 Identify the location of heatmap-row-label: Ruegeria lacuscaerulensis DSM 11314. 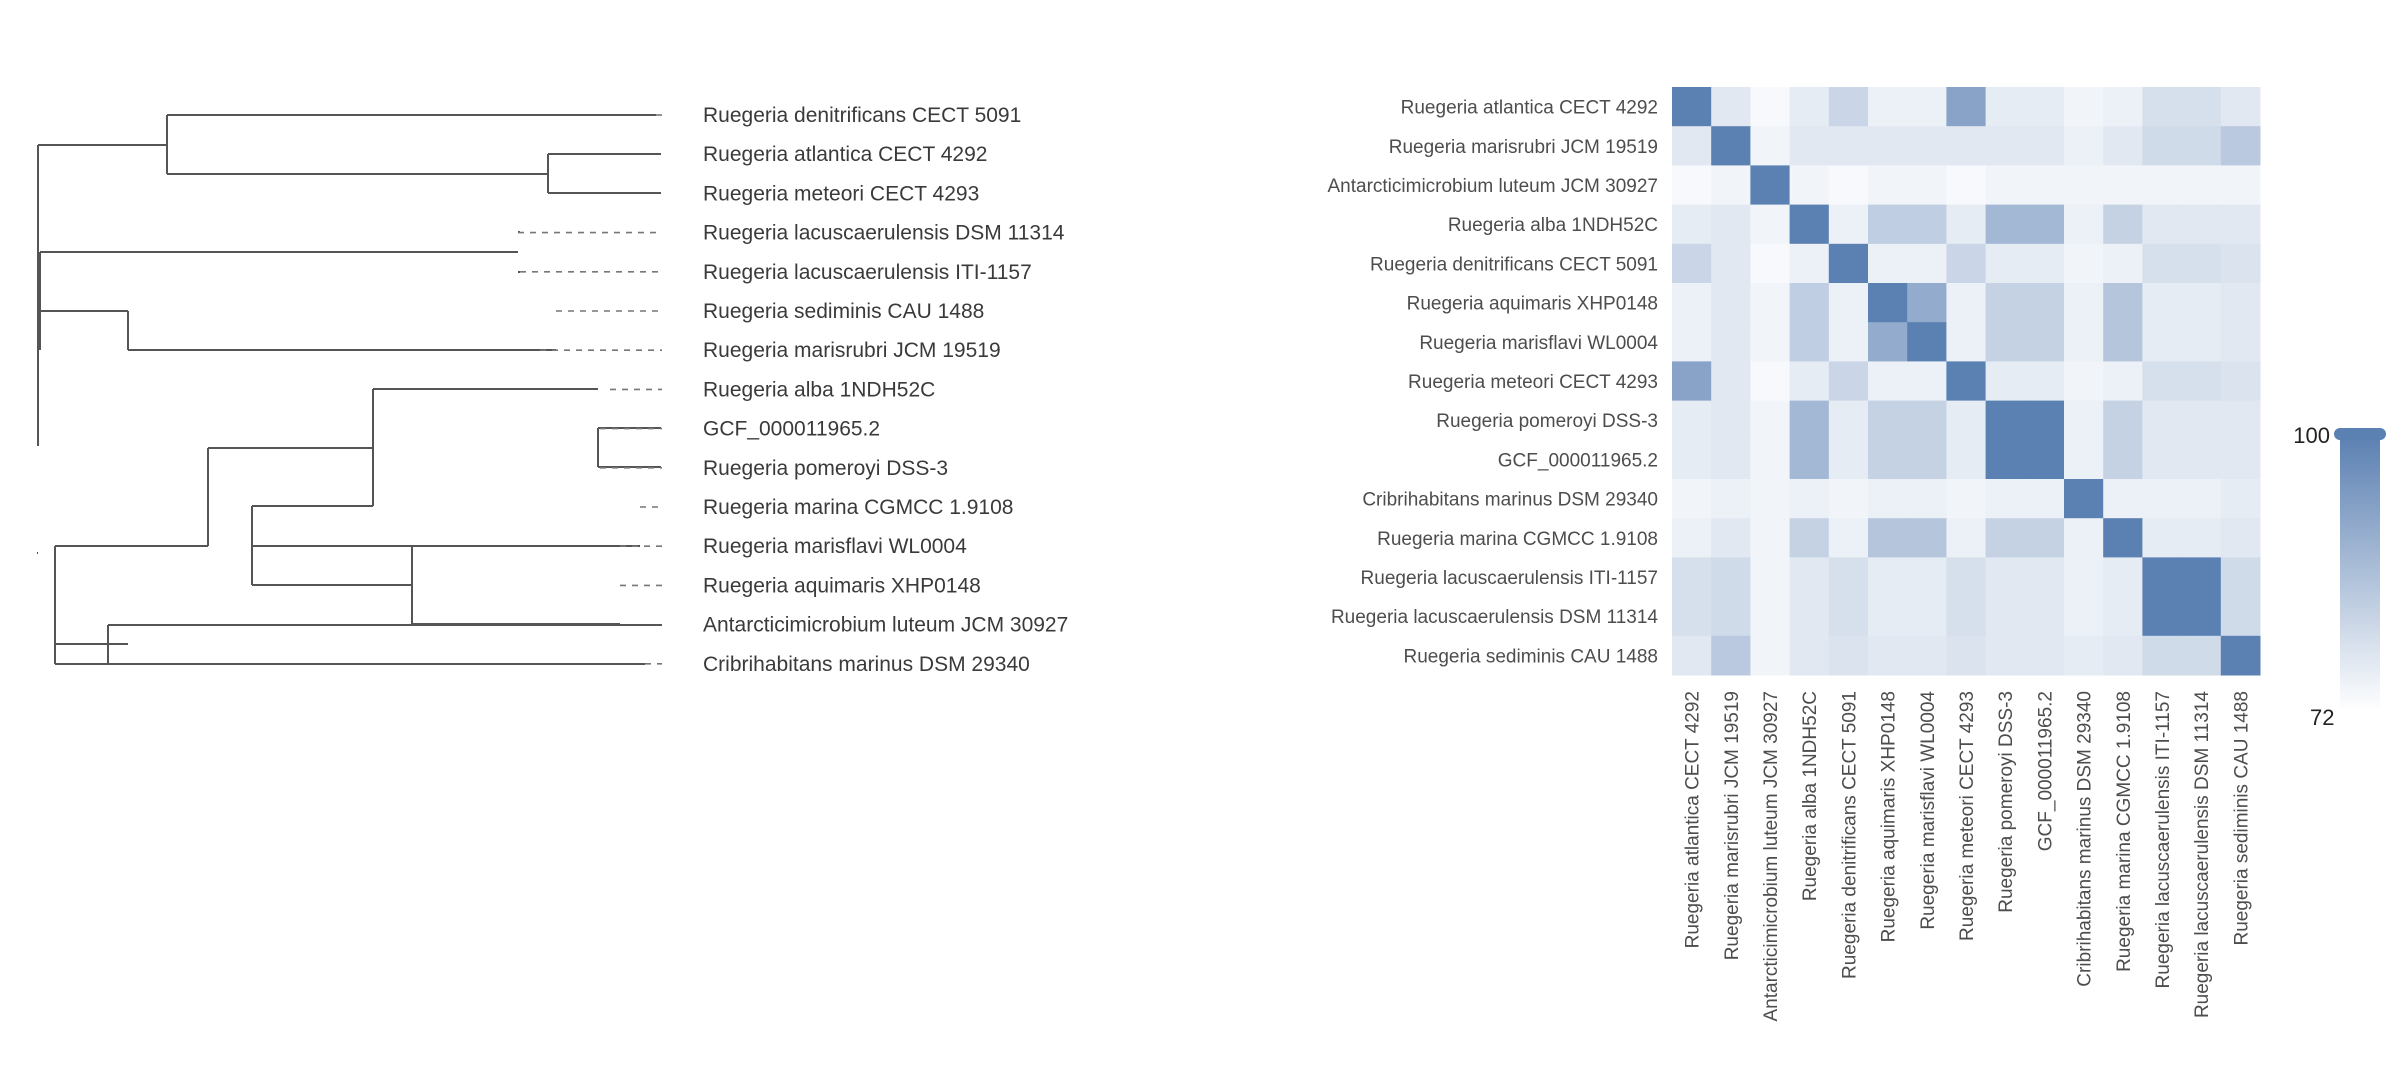
(1494, 617).